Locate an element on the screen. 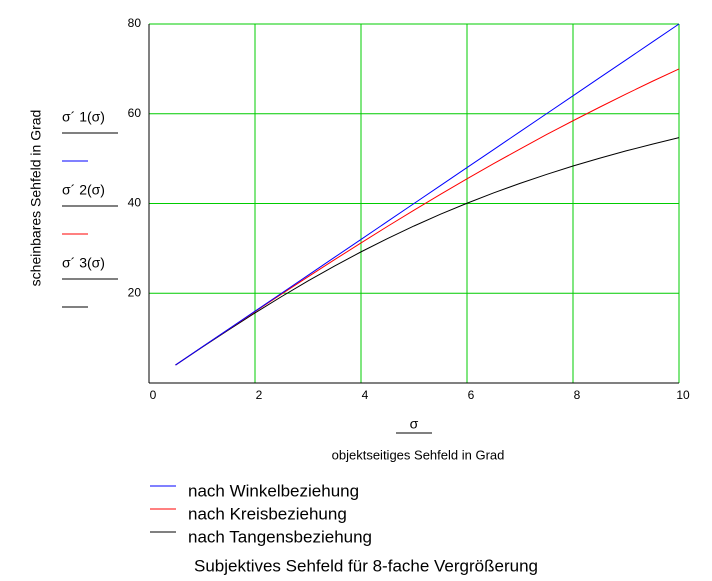  x-symbol: σ is located at coordinates (414, 424).